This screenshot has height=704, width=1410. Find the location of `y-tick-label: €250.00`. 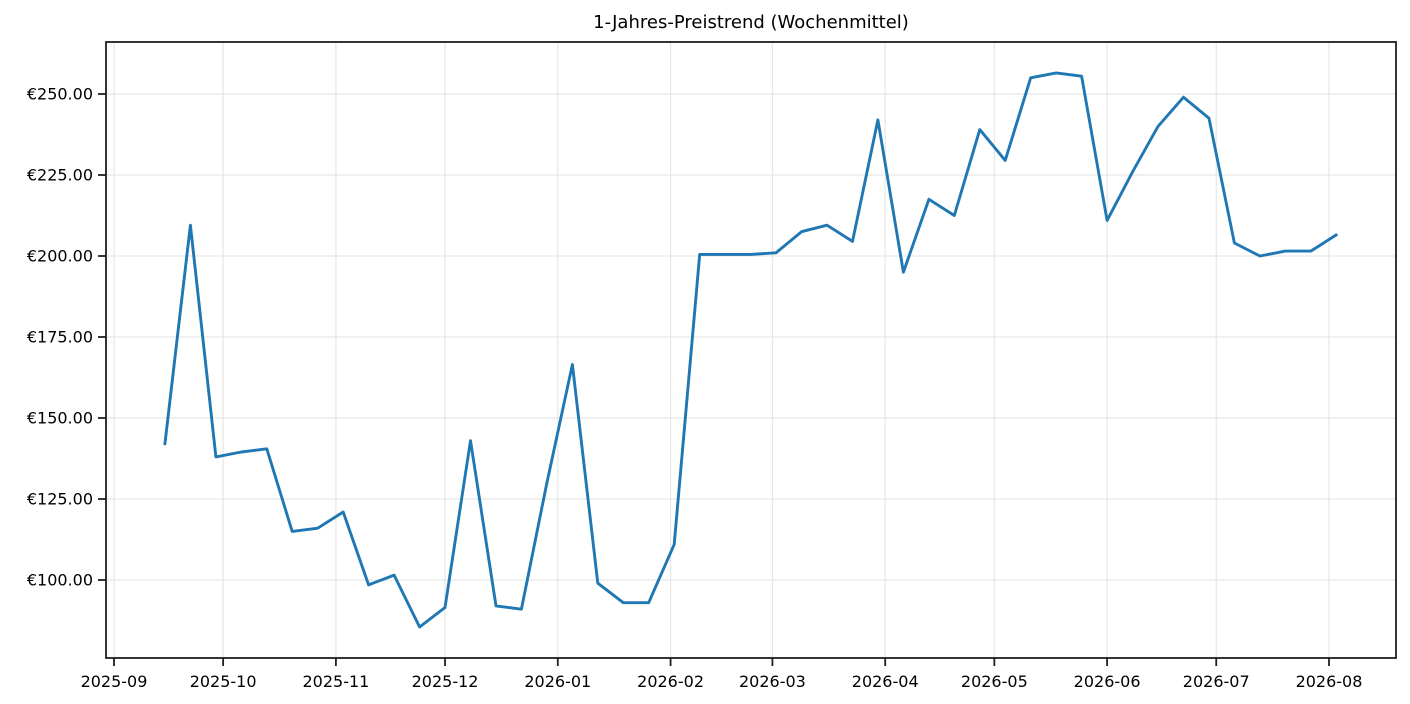

y-tick-label: €250.00 is located at coordinates (60, 94).